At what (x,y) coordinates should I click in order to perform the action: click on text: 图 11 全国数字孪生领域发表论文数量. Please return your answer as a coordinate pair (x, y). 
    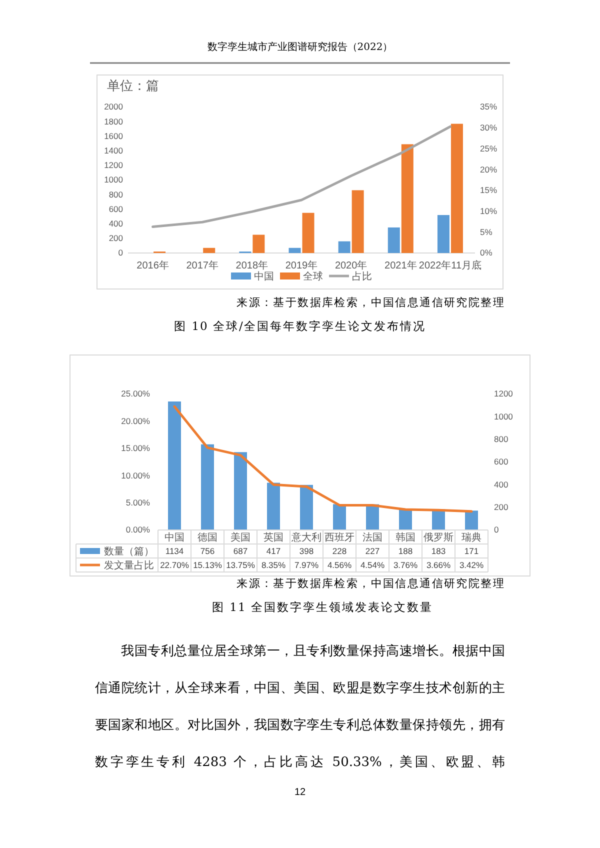
    Looking at the image, I should click on (322, 607).